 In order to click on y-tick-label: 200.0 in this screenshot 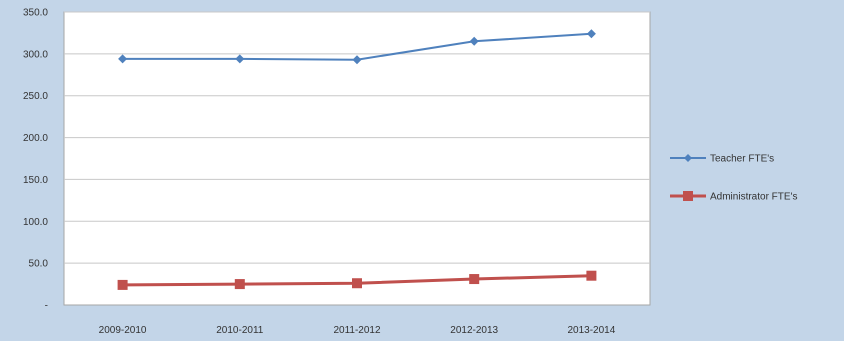, I will do `click(35, 138)`.